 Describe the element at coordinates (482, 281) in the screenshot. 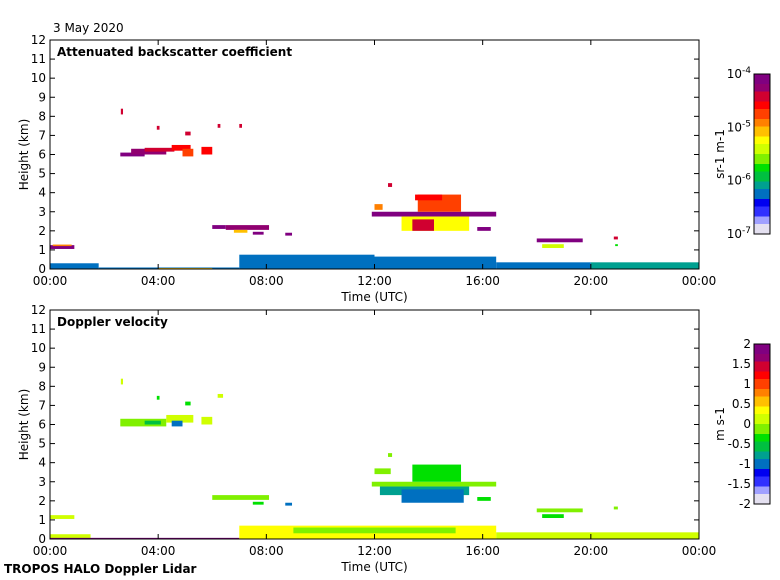

I see `x-tick-label: 16:00` at that location.